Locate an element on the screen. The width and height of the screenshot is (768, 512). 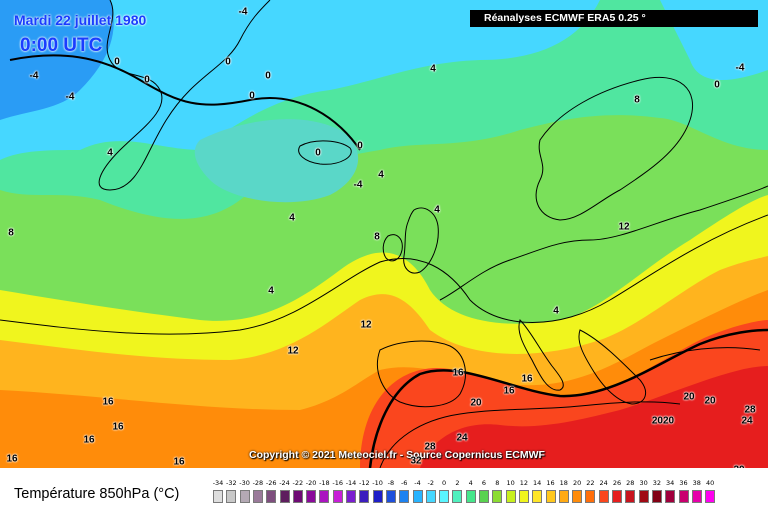
field-red-deep is located at coordinates (594, 417).